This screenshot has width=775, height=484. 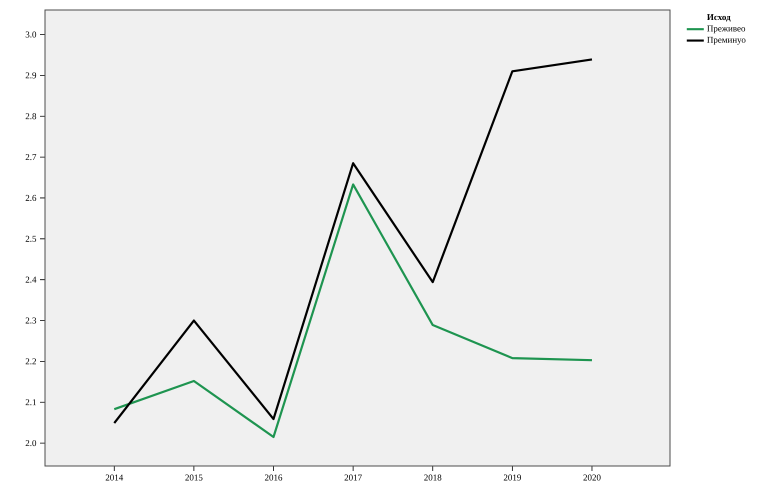 What do you see at coordinates (726, 40) in the screenshot?
I see `legend-label: Преминуо` at bounding box center [726, 40].